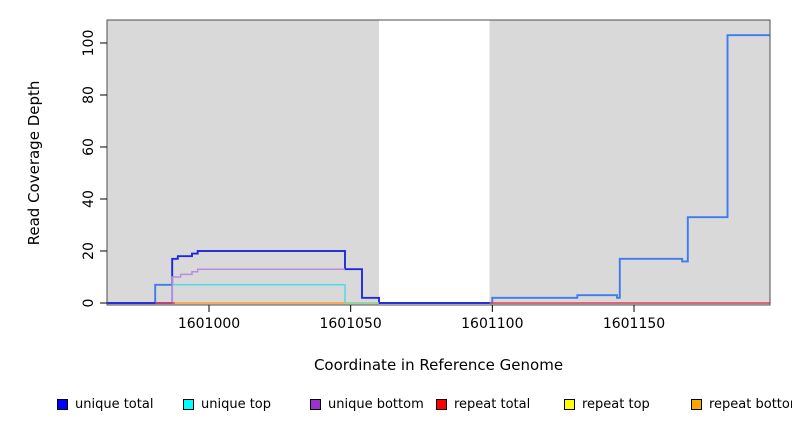 This screenshot has height=432, width=792. What do you see at coordinates (634, 324) in the screenshot?
I see `x-tick-label: 1601150` at bounding box center [634, 324].